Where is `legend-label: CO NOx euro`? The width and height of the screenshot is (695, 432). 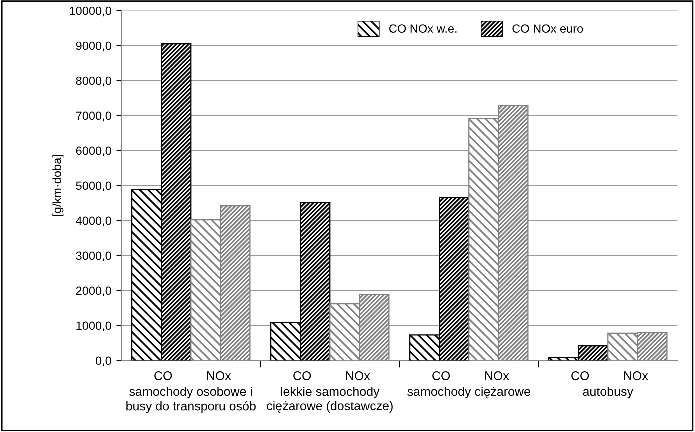
legend-label: CO NOx euro is located at coordinates (548, 28).